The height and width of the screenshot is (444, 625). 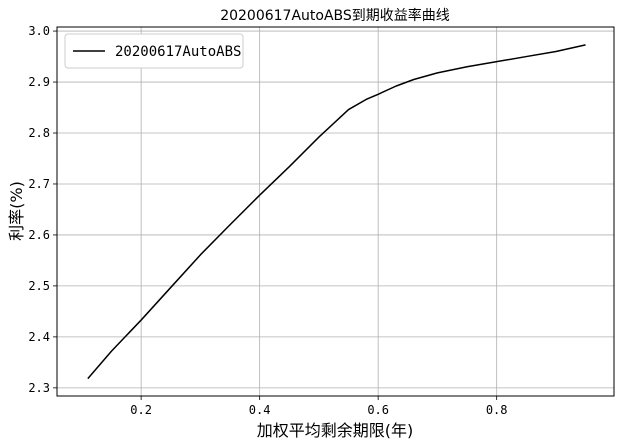 What do you see at coordinates (335, 15) in the screenshot?
I see `chart-title: 20200617AutoABS到期收益率曲线` at bounding box center [335, 15].